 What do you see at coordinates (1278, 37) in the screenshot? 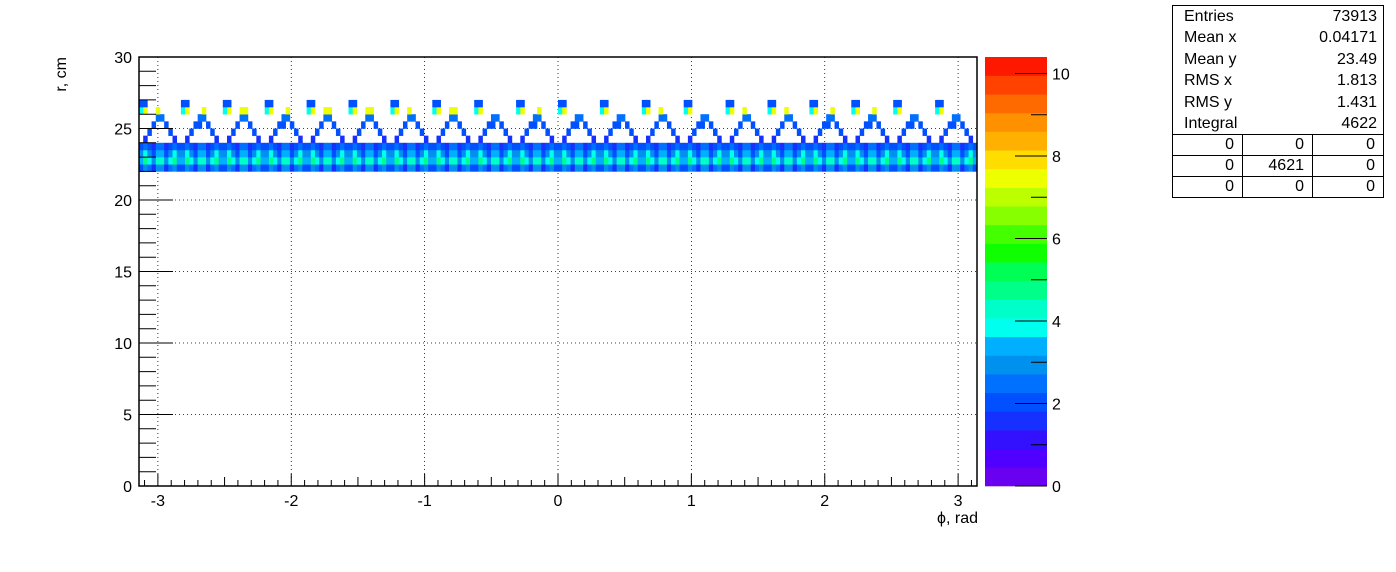
I see `stats-row-mean-x: Mean x 0.04171` at bounding box center [1278, 37].